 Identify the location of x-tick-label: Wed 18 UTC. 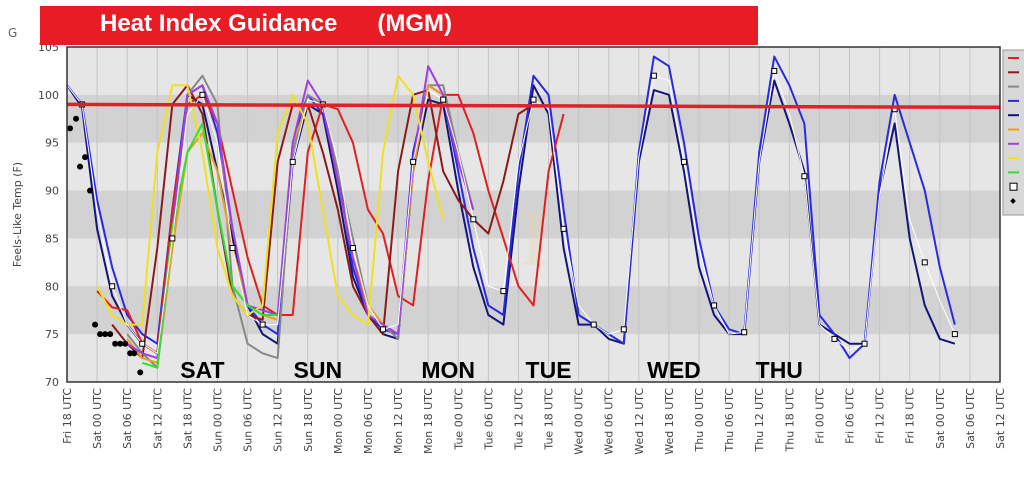
(669, 421).